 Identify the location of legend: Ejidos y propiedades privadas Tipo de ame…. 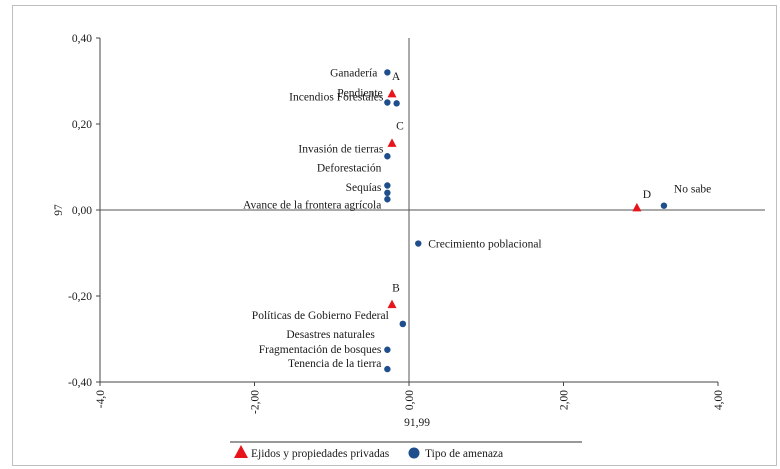
(406, 450).